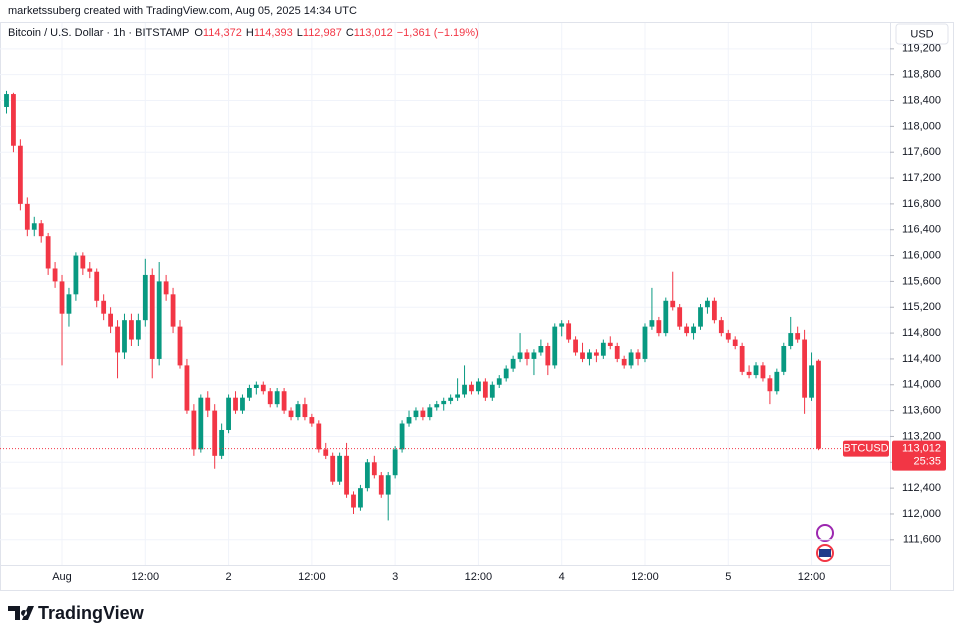 The width and height of the screenshot is (954, 638). What do you see at coordinates (921, 307) in the screenshot?
I see `y-tick-label: 115,200` at bounding box center [921, 307].